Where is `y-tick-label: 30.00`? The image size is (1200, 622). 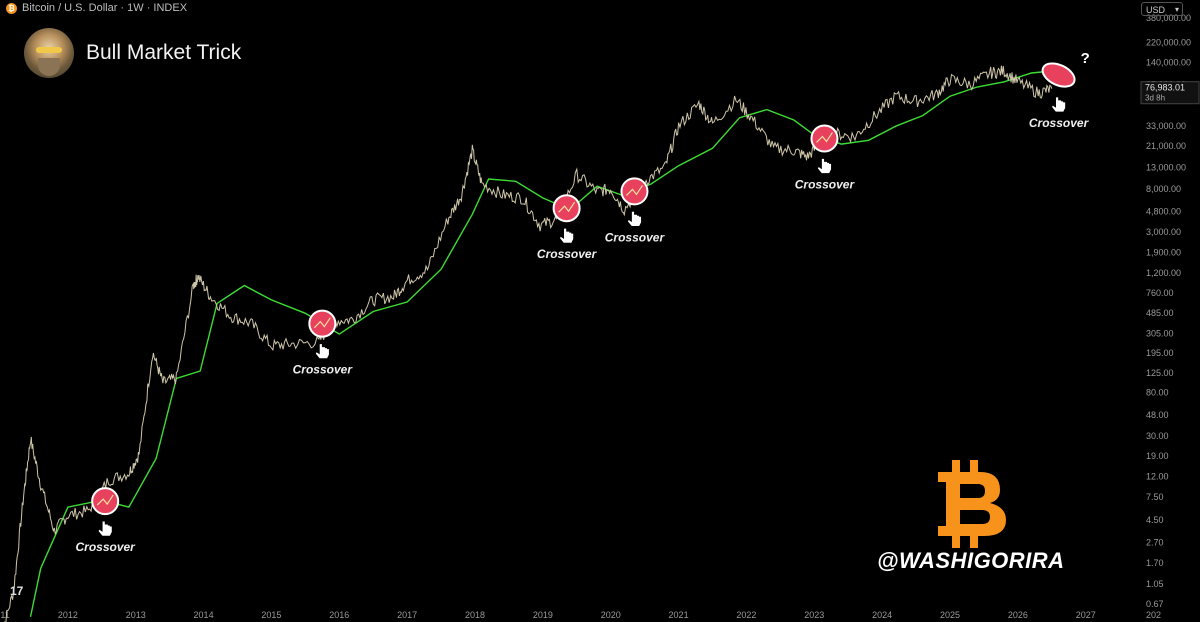
y-tick-label: 30.00 is located at coordinates (1157, 436).